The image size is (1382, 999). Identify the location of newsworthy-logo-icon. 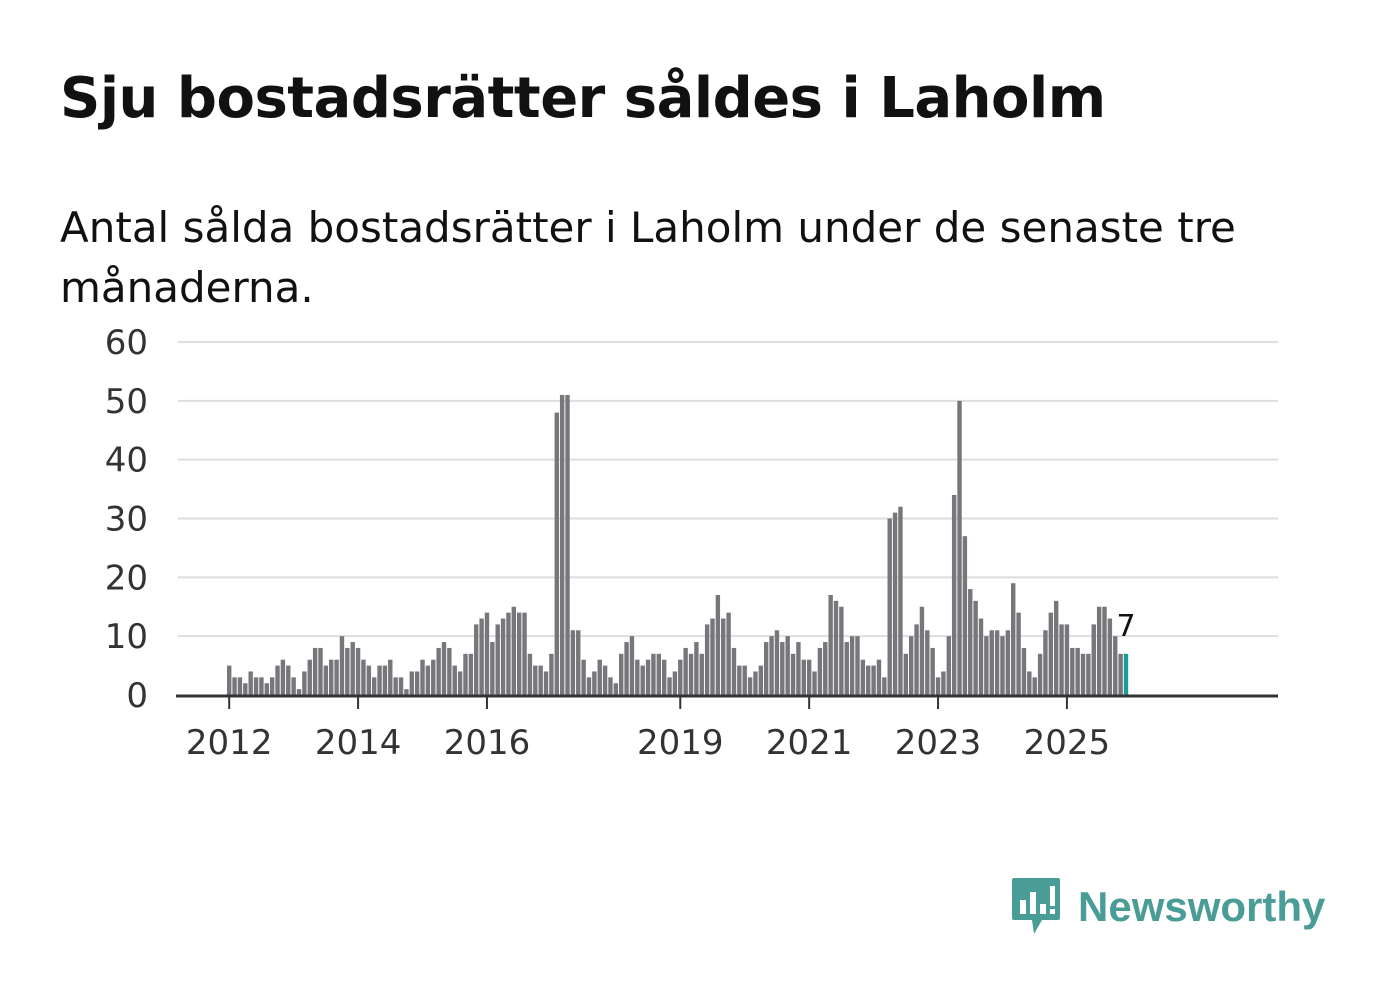
(1036, 906).